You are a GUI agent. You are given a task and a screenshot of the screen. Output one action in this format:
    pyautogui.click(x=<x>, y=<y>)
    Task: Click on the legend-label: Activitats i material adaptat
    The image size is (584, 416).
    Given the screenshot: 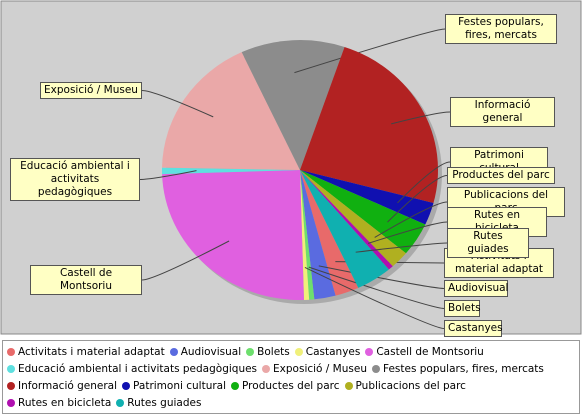 What is the action you would take?
    pyautogui.click(x=91, y=351)
    